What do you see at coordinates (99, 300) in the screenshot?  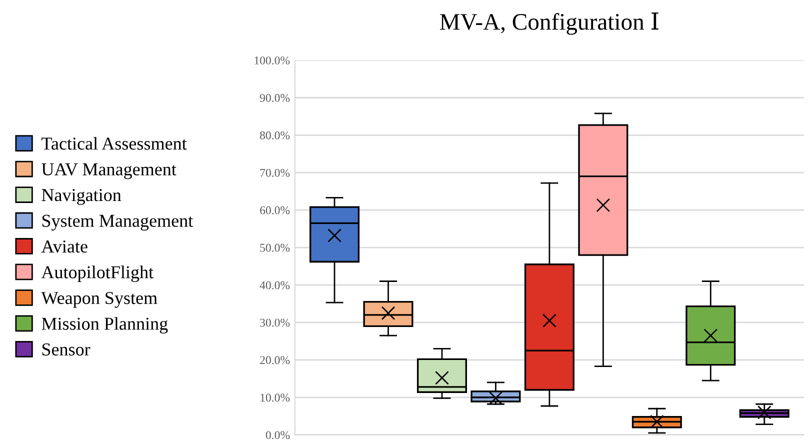 I see `legend-label: Weapon System` at bounding box center [99, 300].